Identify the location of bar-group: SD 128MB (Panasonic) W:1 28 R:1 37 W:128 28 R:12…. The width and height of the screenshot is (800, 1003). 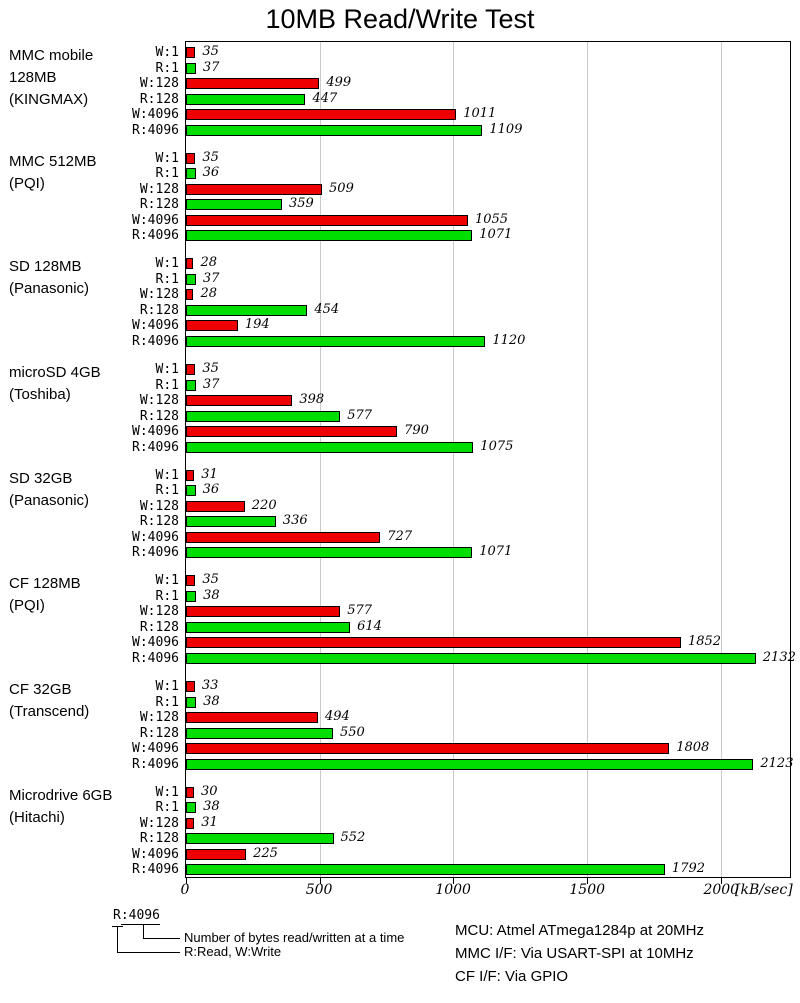
(399, 303).